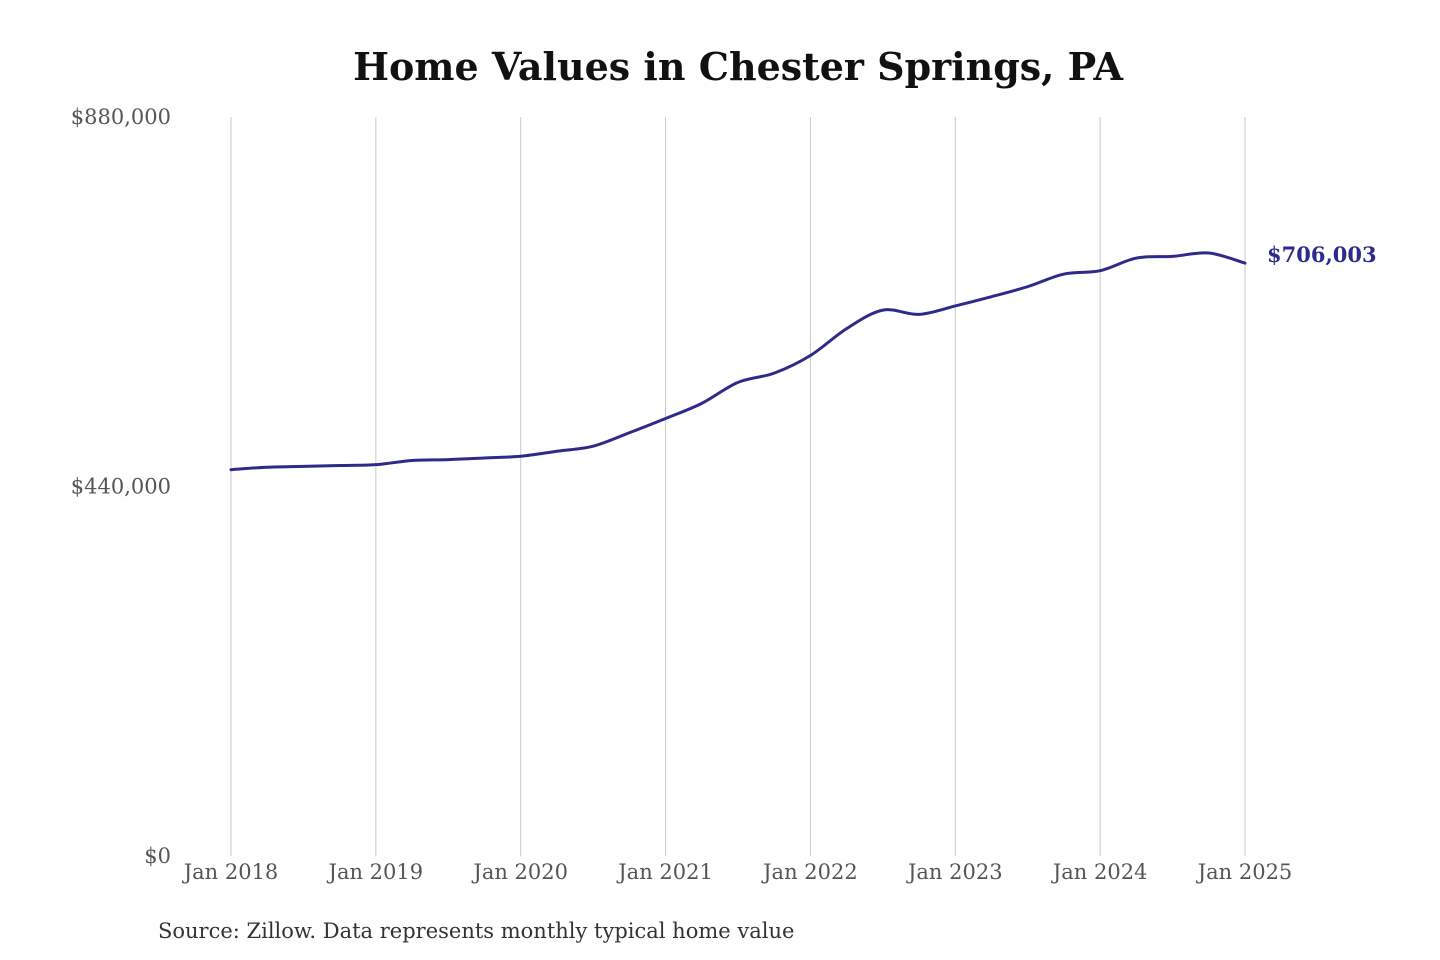 The width and height of the screenshot is (1440, 960). Describe the element at coordinates (157, 856) in the screenshot. I see `y-tick-label: $0` at that location.